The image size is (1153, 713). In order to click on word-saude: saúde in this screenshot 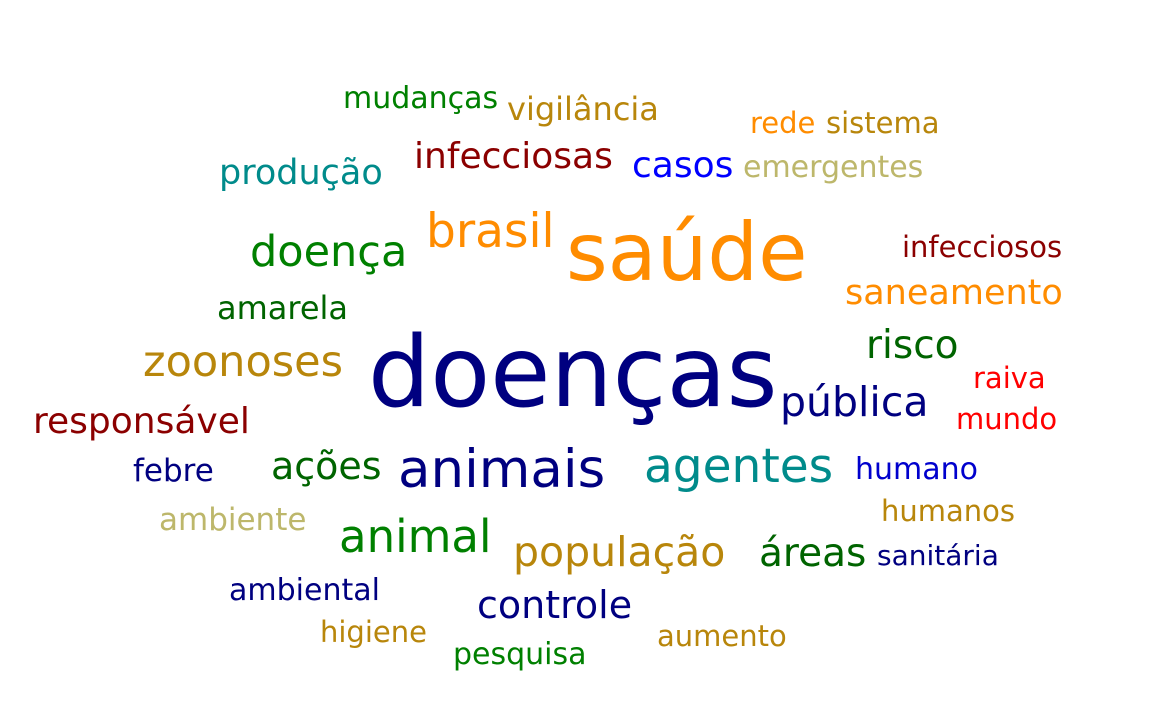, I will do `click(687, 252)`.